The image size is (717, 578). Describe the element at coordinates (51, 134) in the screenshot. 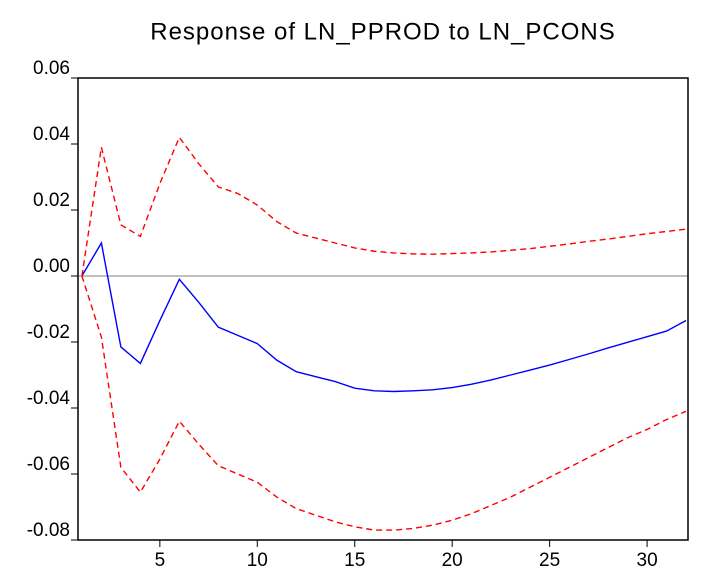

I see `y-tick-label: 0.04` at that location.